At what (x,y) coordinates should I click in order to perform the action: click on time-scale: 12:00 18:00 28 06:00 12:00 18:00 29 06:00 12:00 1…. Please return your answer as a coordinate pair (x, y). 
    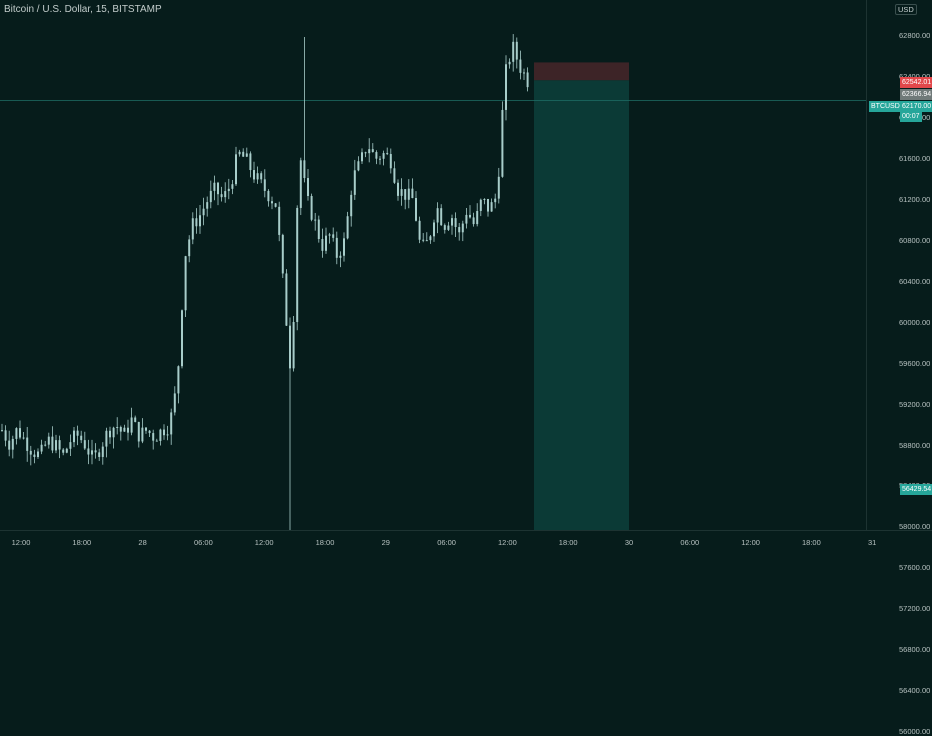
    Looking at the image, I should click on (466, 540).